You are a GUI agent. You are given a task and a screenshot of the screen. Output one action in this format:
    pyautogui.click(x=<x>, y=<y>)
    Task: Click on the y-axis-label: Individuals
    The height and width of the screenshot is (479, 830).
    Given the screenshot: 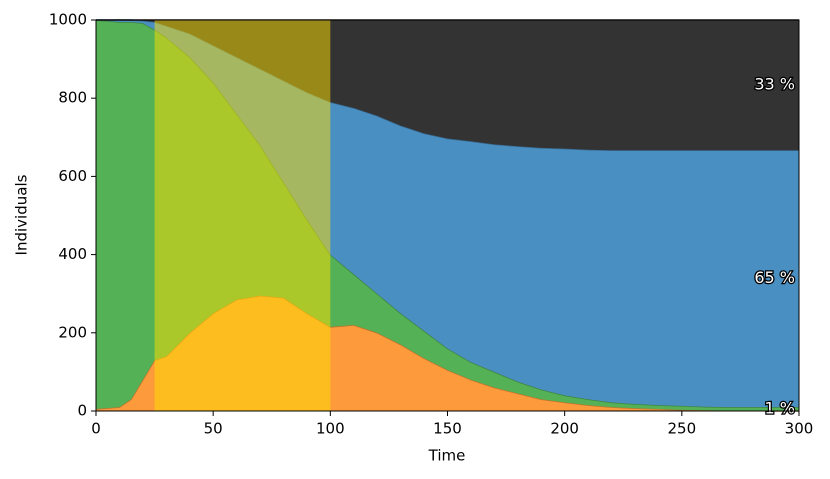 What is the action you would take?
    pyautogui.click(x=22, y=214)
    